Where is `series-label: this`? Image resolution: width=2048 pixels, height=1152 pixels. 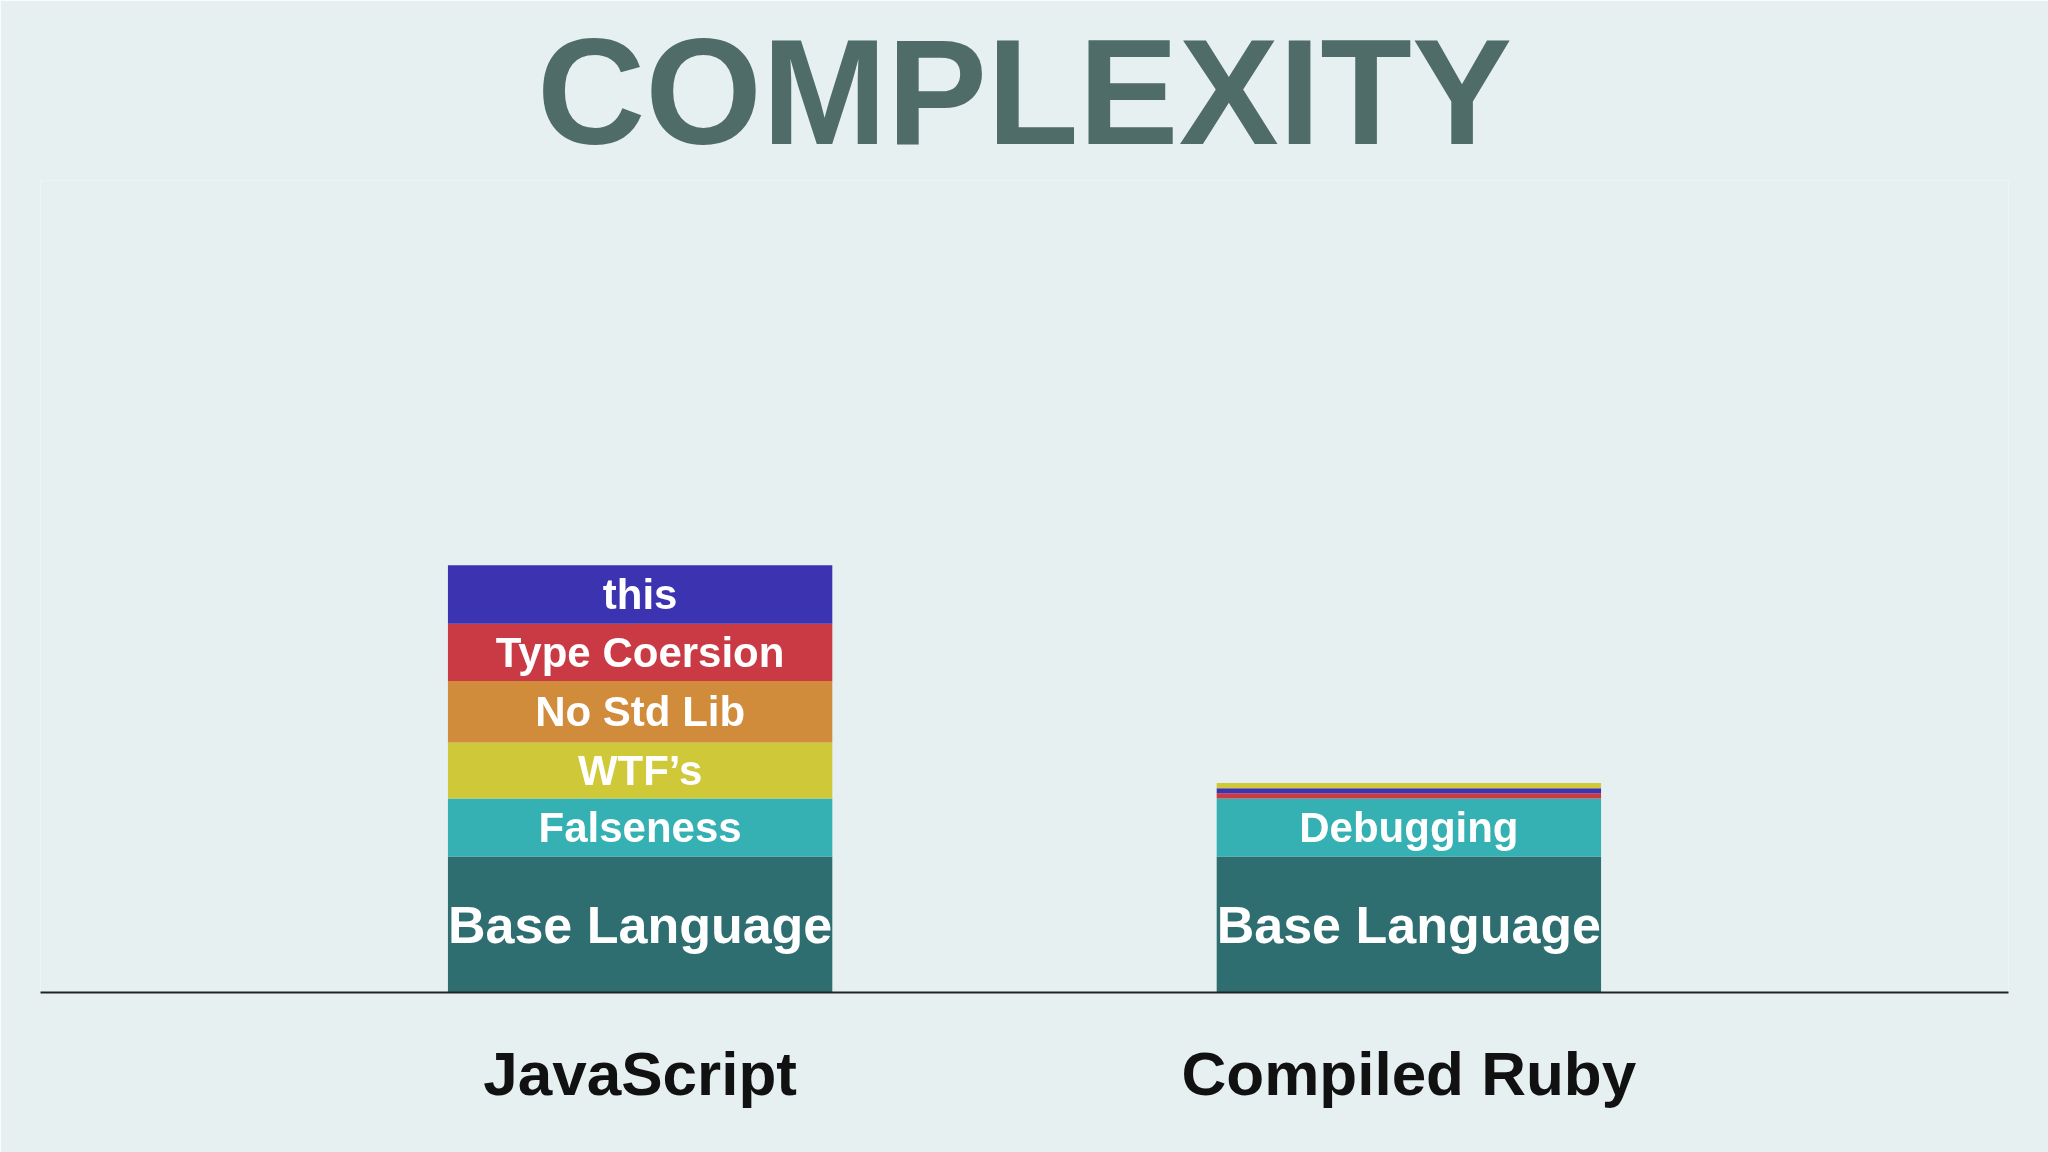
series-label: this is located at coordinates (640, 594).